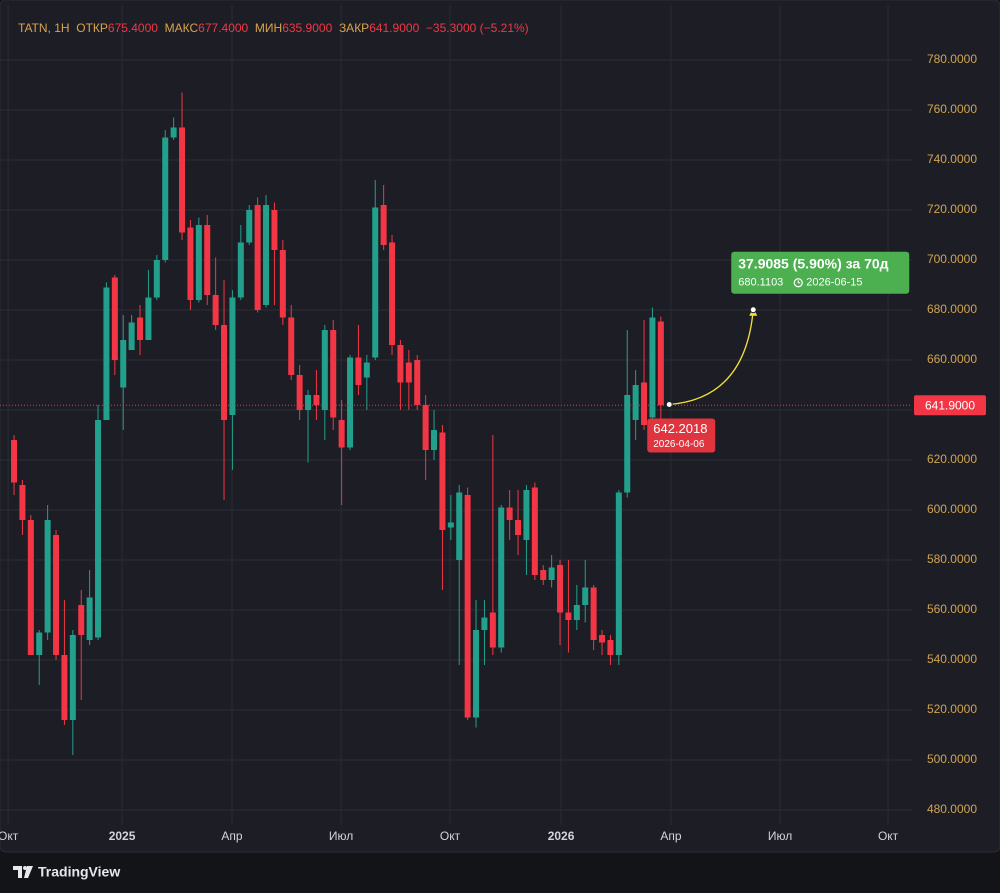  Describe the element at coordinates (952, 259) in the screenshot. I see `y-tick-label: 700.0000` at that location.